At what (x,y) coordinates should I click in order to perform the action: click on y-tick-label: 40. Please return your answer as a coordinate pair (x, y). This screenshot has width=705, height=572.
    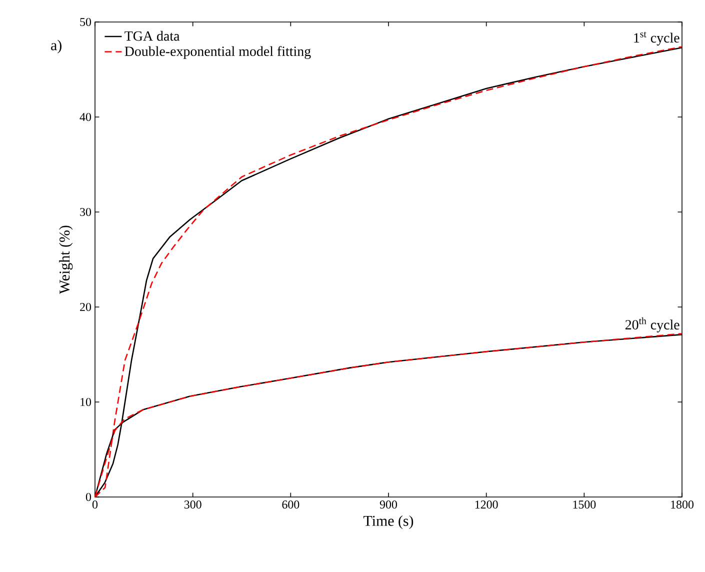
    Looking at the image, I should click on (86, 117).